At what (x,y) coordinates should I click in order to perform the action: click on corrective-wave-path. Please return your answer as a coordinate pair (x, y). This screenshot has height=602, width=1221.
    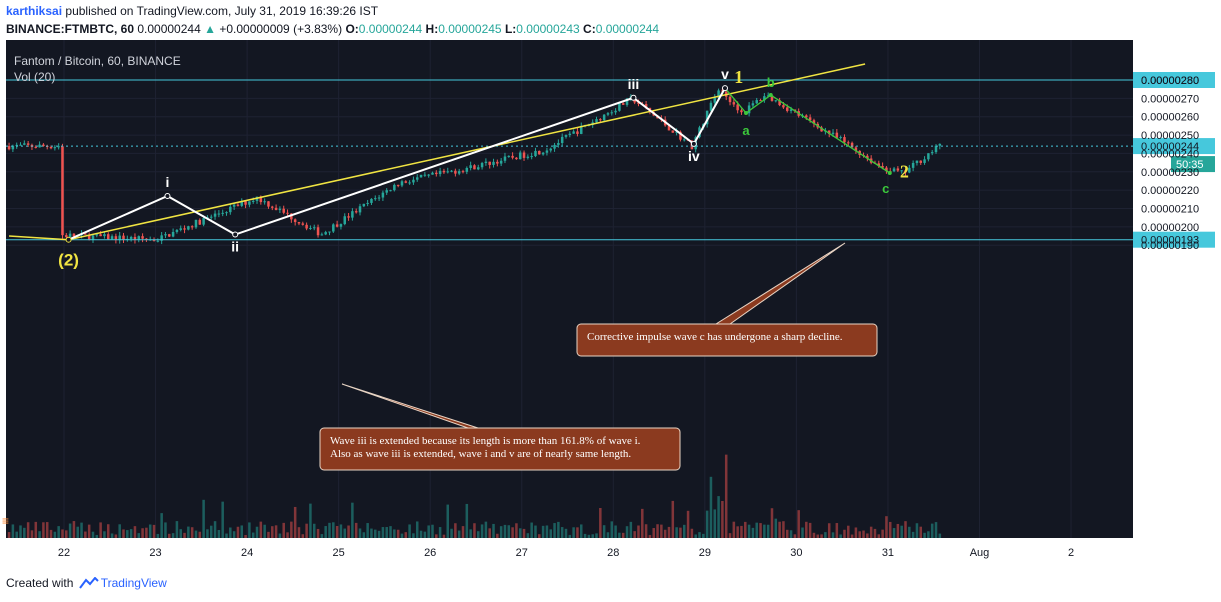
    Looking at the image, I should click on (807, 130).